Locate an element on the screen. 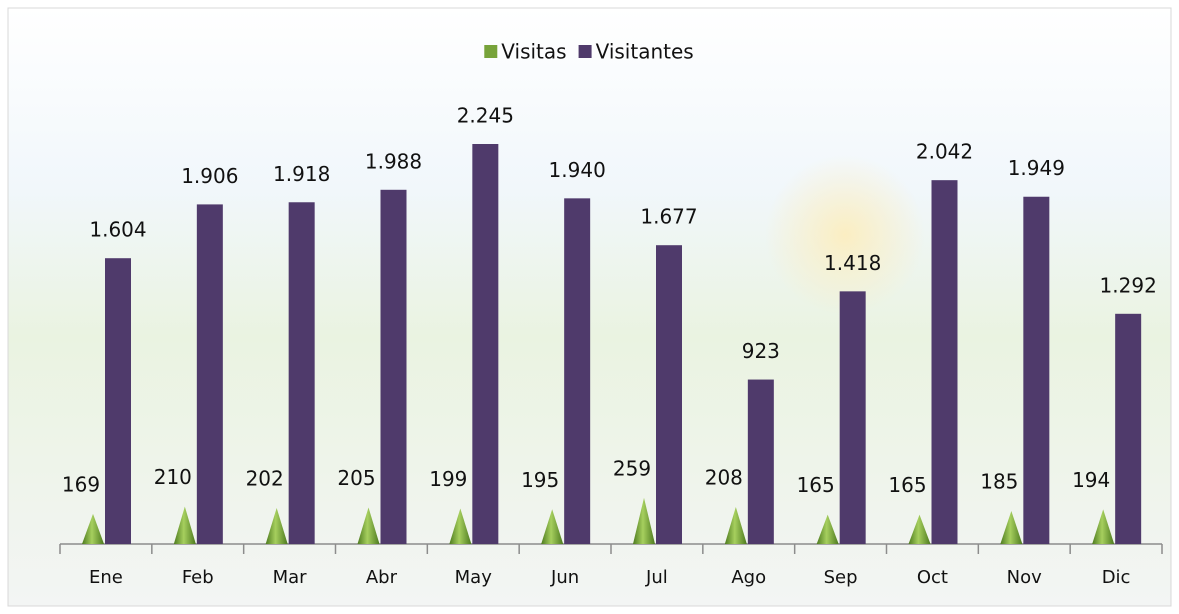  value-label: 1.918 is located at coordinates (301, 174).